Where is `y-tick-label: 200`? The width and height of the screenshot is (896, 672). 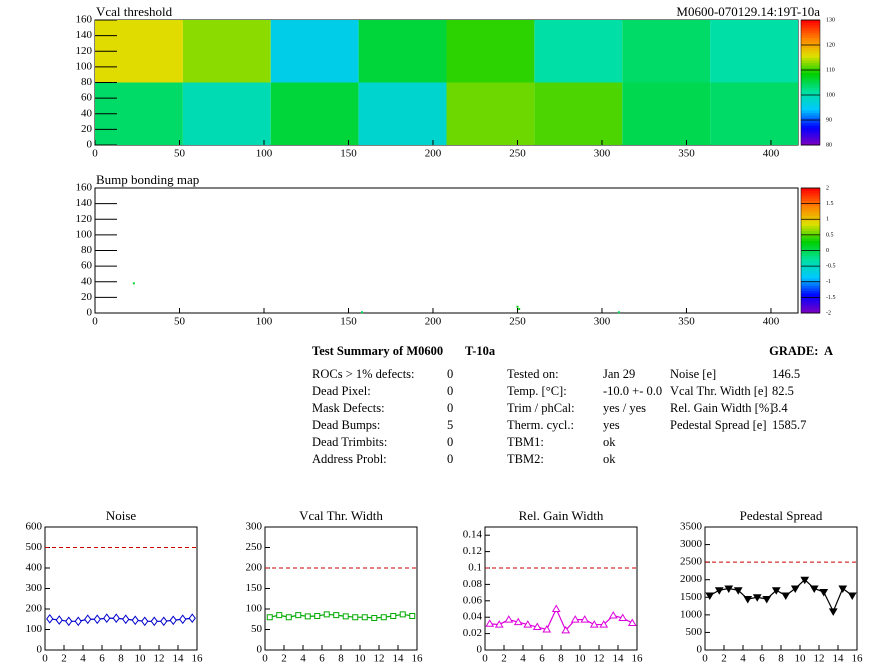
y-tick-label: 200 is located at coordinates (254, 568).